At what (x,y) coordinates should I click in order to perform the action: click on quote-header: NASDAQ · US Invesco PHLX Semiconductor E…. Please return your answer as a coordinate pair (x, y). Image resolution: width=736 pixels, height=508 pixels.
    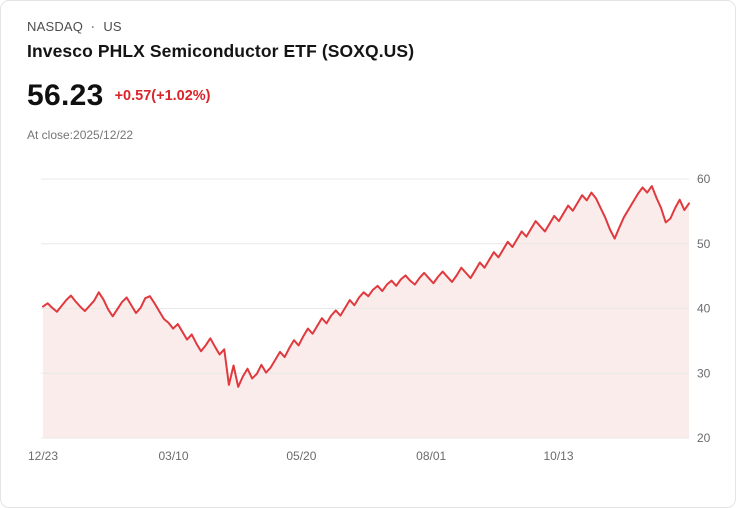
    Looking at the image, I should click on (220, 80).